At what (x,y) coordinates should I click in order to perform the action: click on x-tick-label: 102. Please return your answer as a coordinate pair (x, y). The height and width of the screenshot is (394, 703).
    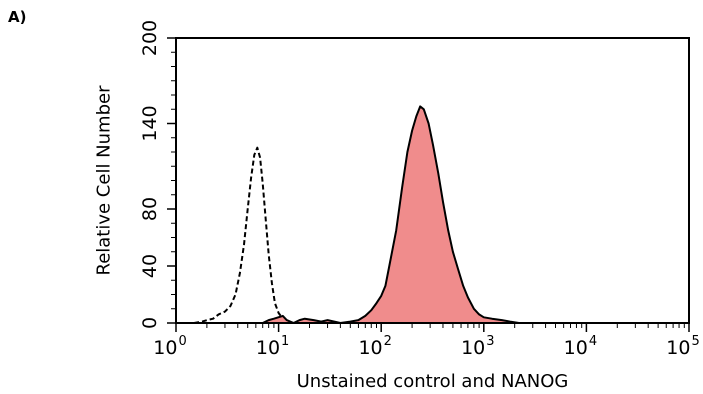
    Looking at the image, I should click on (374, 346).